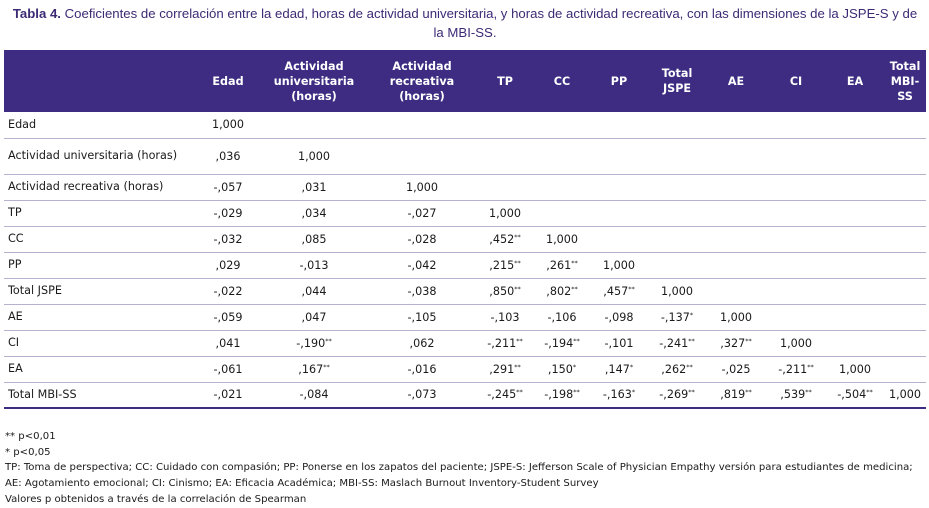 The image size is (929, 508). What do you see at coordinates (562, 81) in the screenshot?
I see `column-header-5: CC` at bounding box center [562, 81].